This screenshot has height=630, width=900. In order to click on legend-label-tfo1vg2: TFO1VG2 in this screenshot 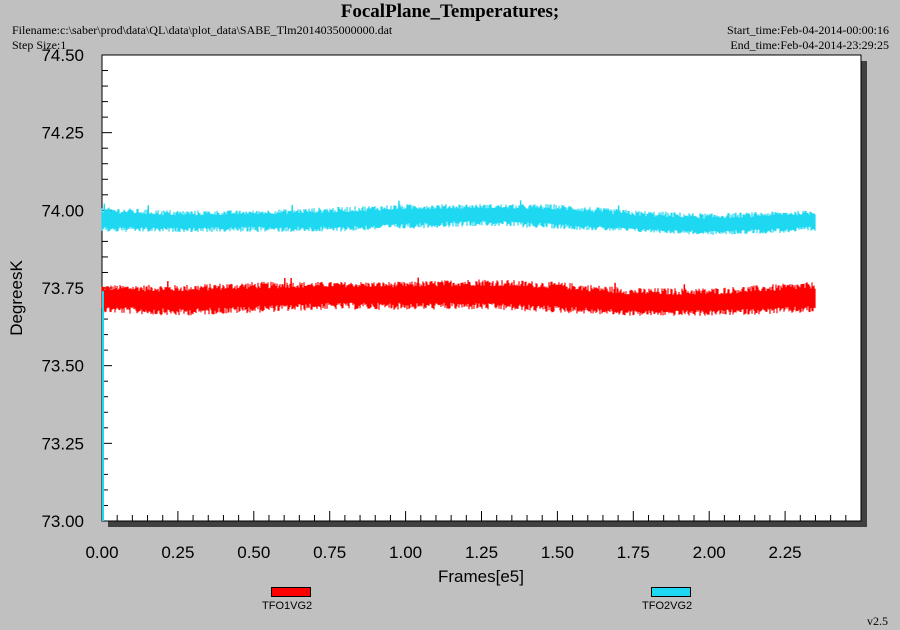, I will do `click(287, 606)`.